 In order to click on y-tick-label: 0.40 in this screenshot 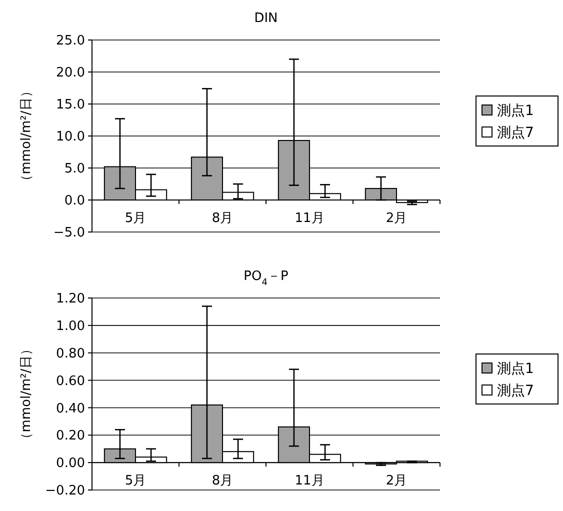, I will do `click(70, 408)`.